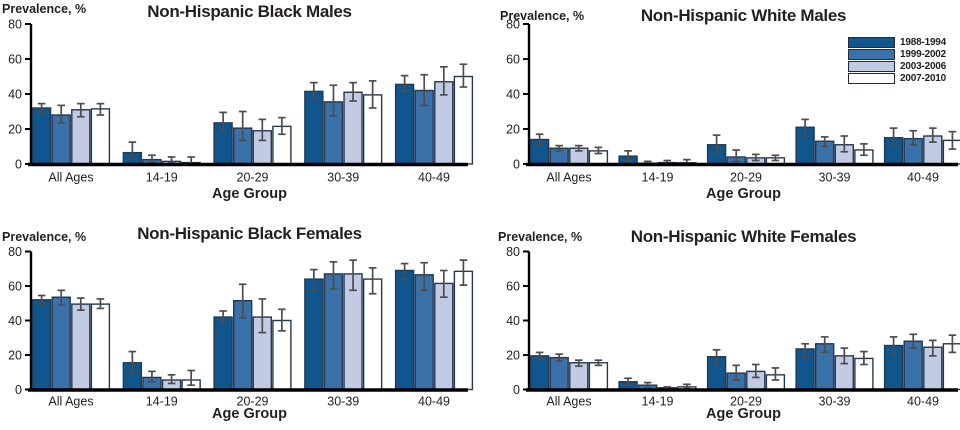 The image size is (960, 430). What do you see at coordinates (516, 164) in the screenshot?
I see `y-tick-label: 0` at bounding box center [516, 164].